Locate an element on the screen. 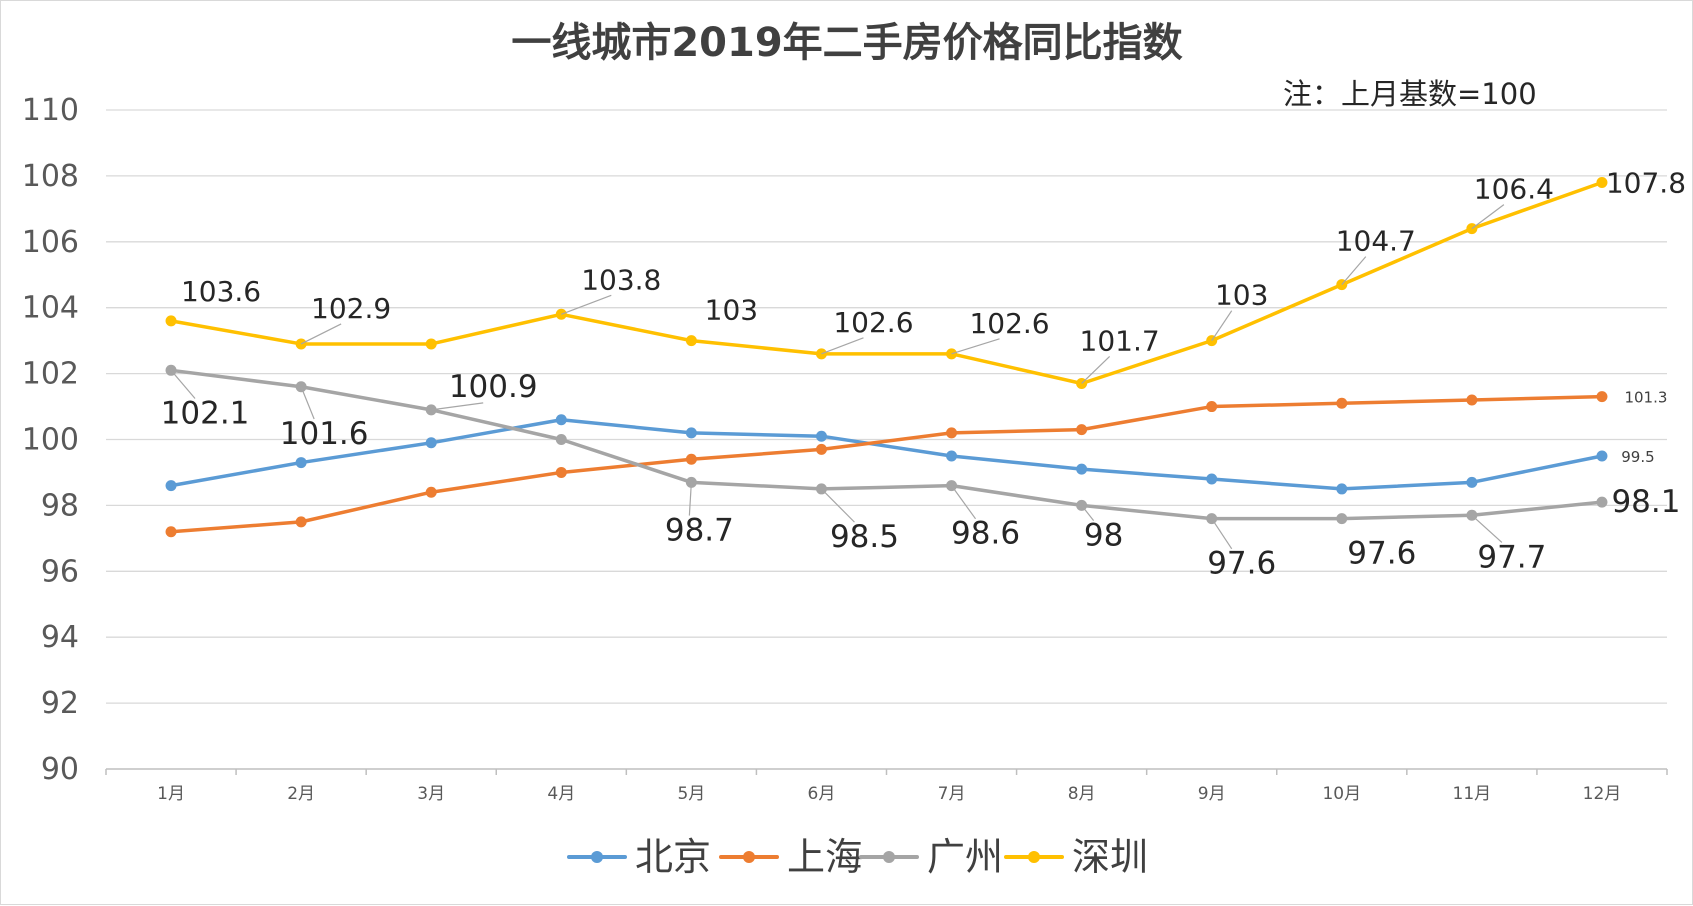 This screenshot has height=906, width=1693. data-label: 102.1 is located at coordinates (205, 413).